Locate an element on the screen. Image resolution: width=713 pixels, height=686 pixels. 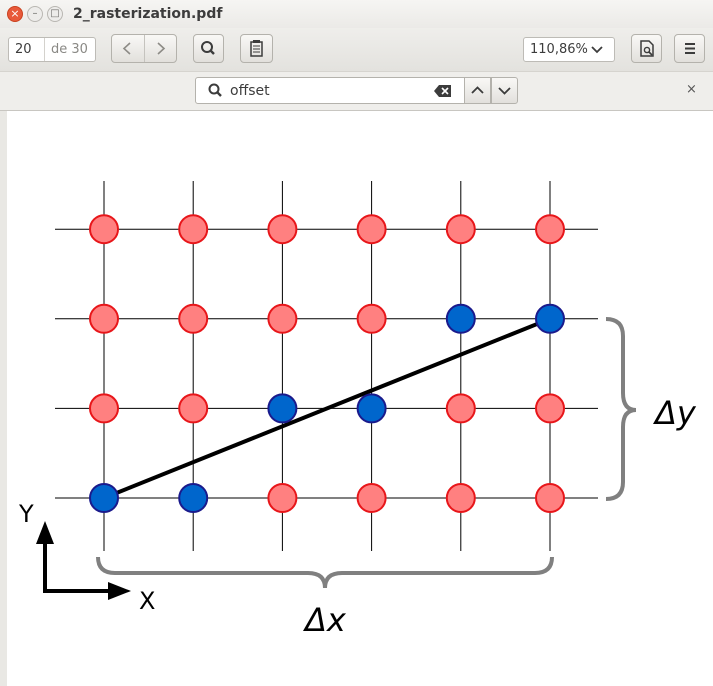
minimize-window-button: – is located at coordinates (35, 14).